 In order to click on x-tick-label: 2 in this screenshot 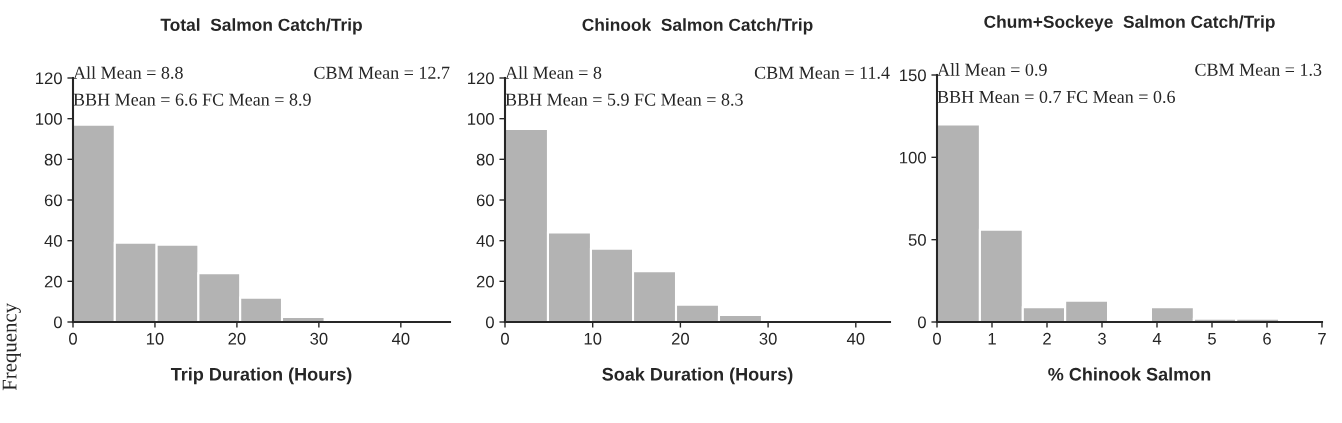, I will do `click(1047, 338)`.